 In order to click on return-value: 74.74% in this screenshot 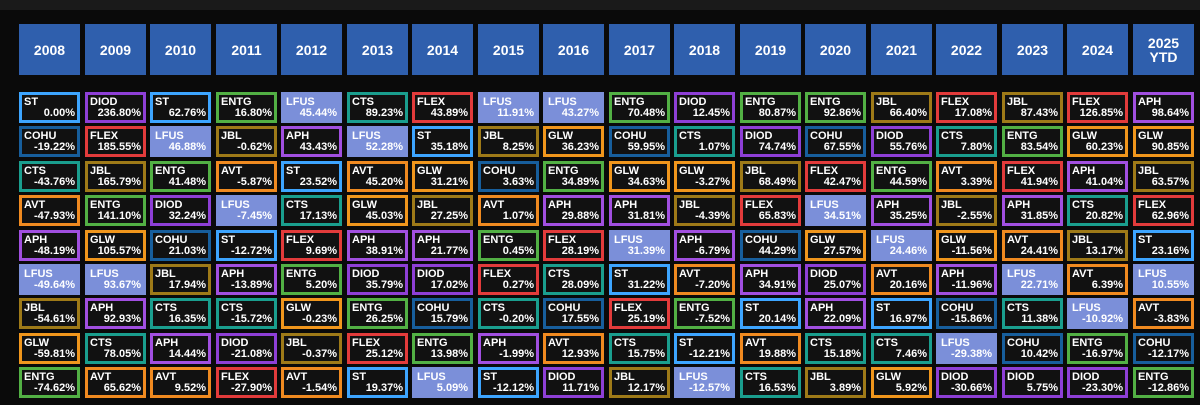, I will do `click(777, 147)`.